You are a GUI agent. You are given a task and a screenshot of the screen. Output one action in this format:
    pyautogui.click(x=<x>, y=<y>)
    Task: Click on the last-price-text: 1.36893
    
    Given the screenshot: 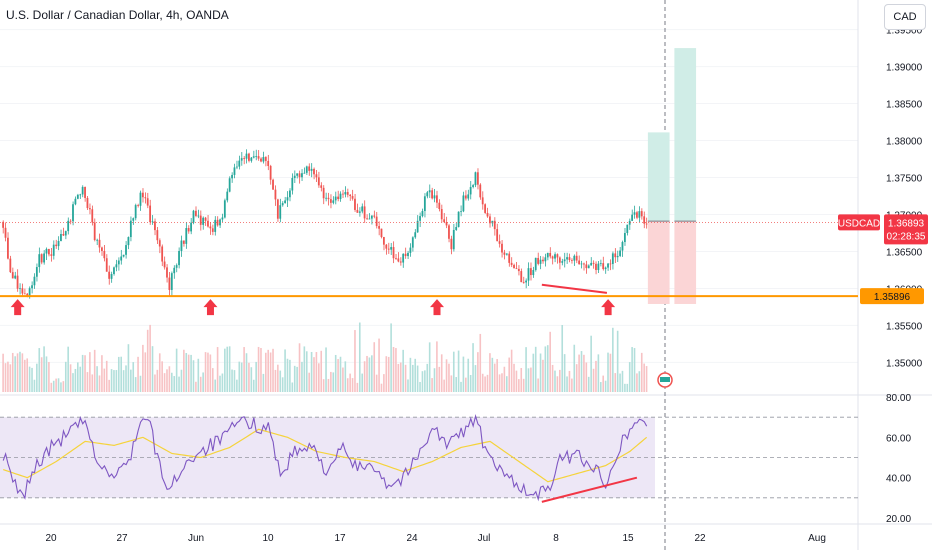 What is the action you would take?
    pyautogui.click(x=906, y=223)
    